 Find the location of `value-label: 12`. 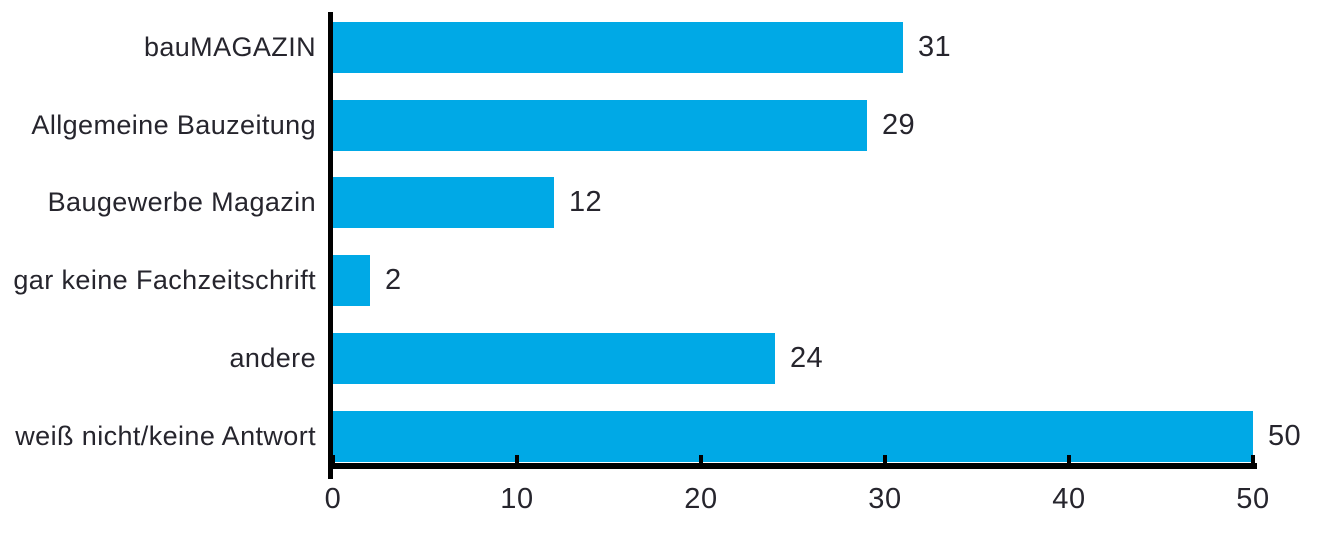

value-label: 12 is located at coordinates (586, 202).